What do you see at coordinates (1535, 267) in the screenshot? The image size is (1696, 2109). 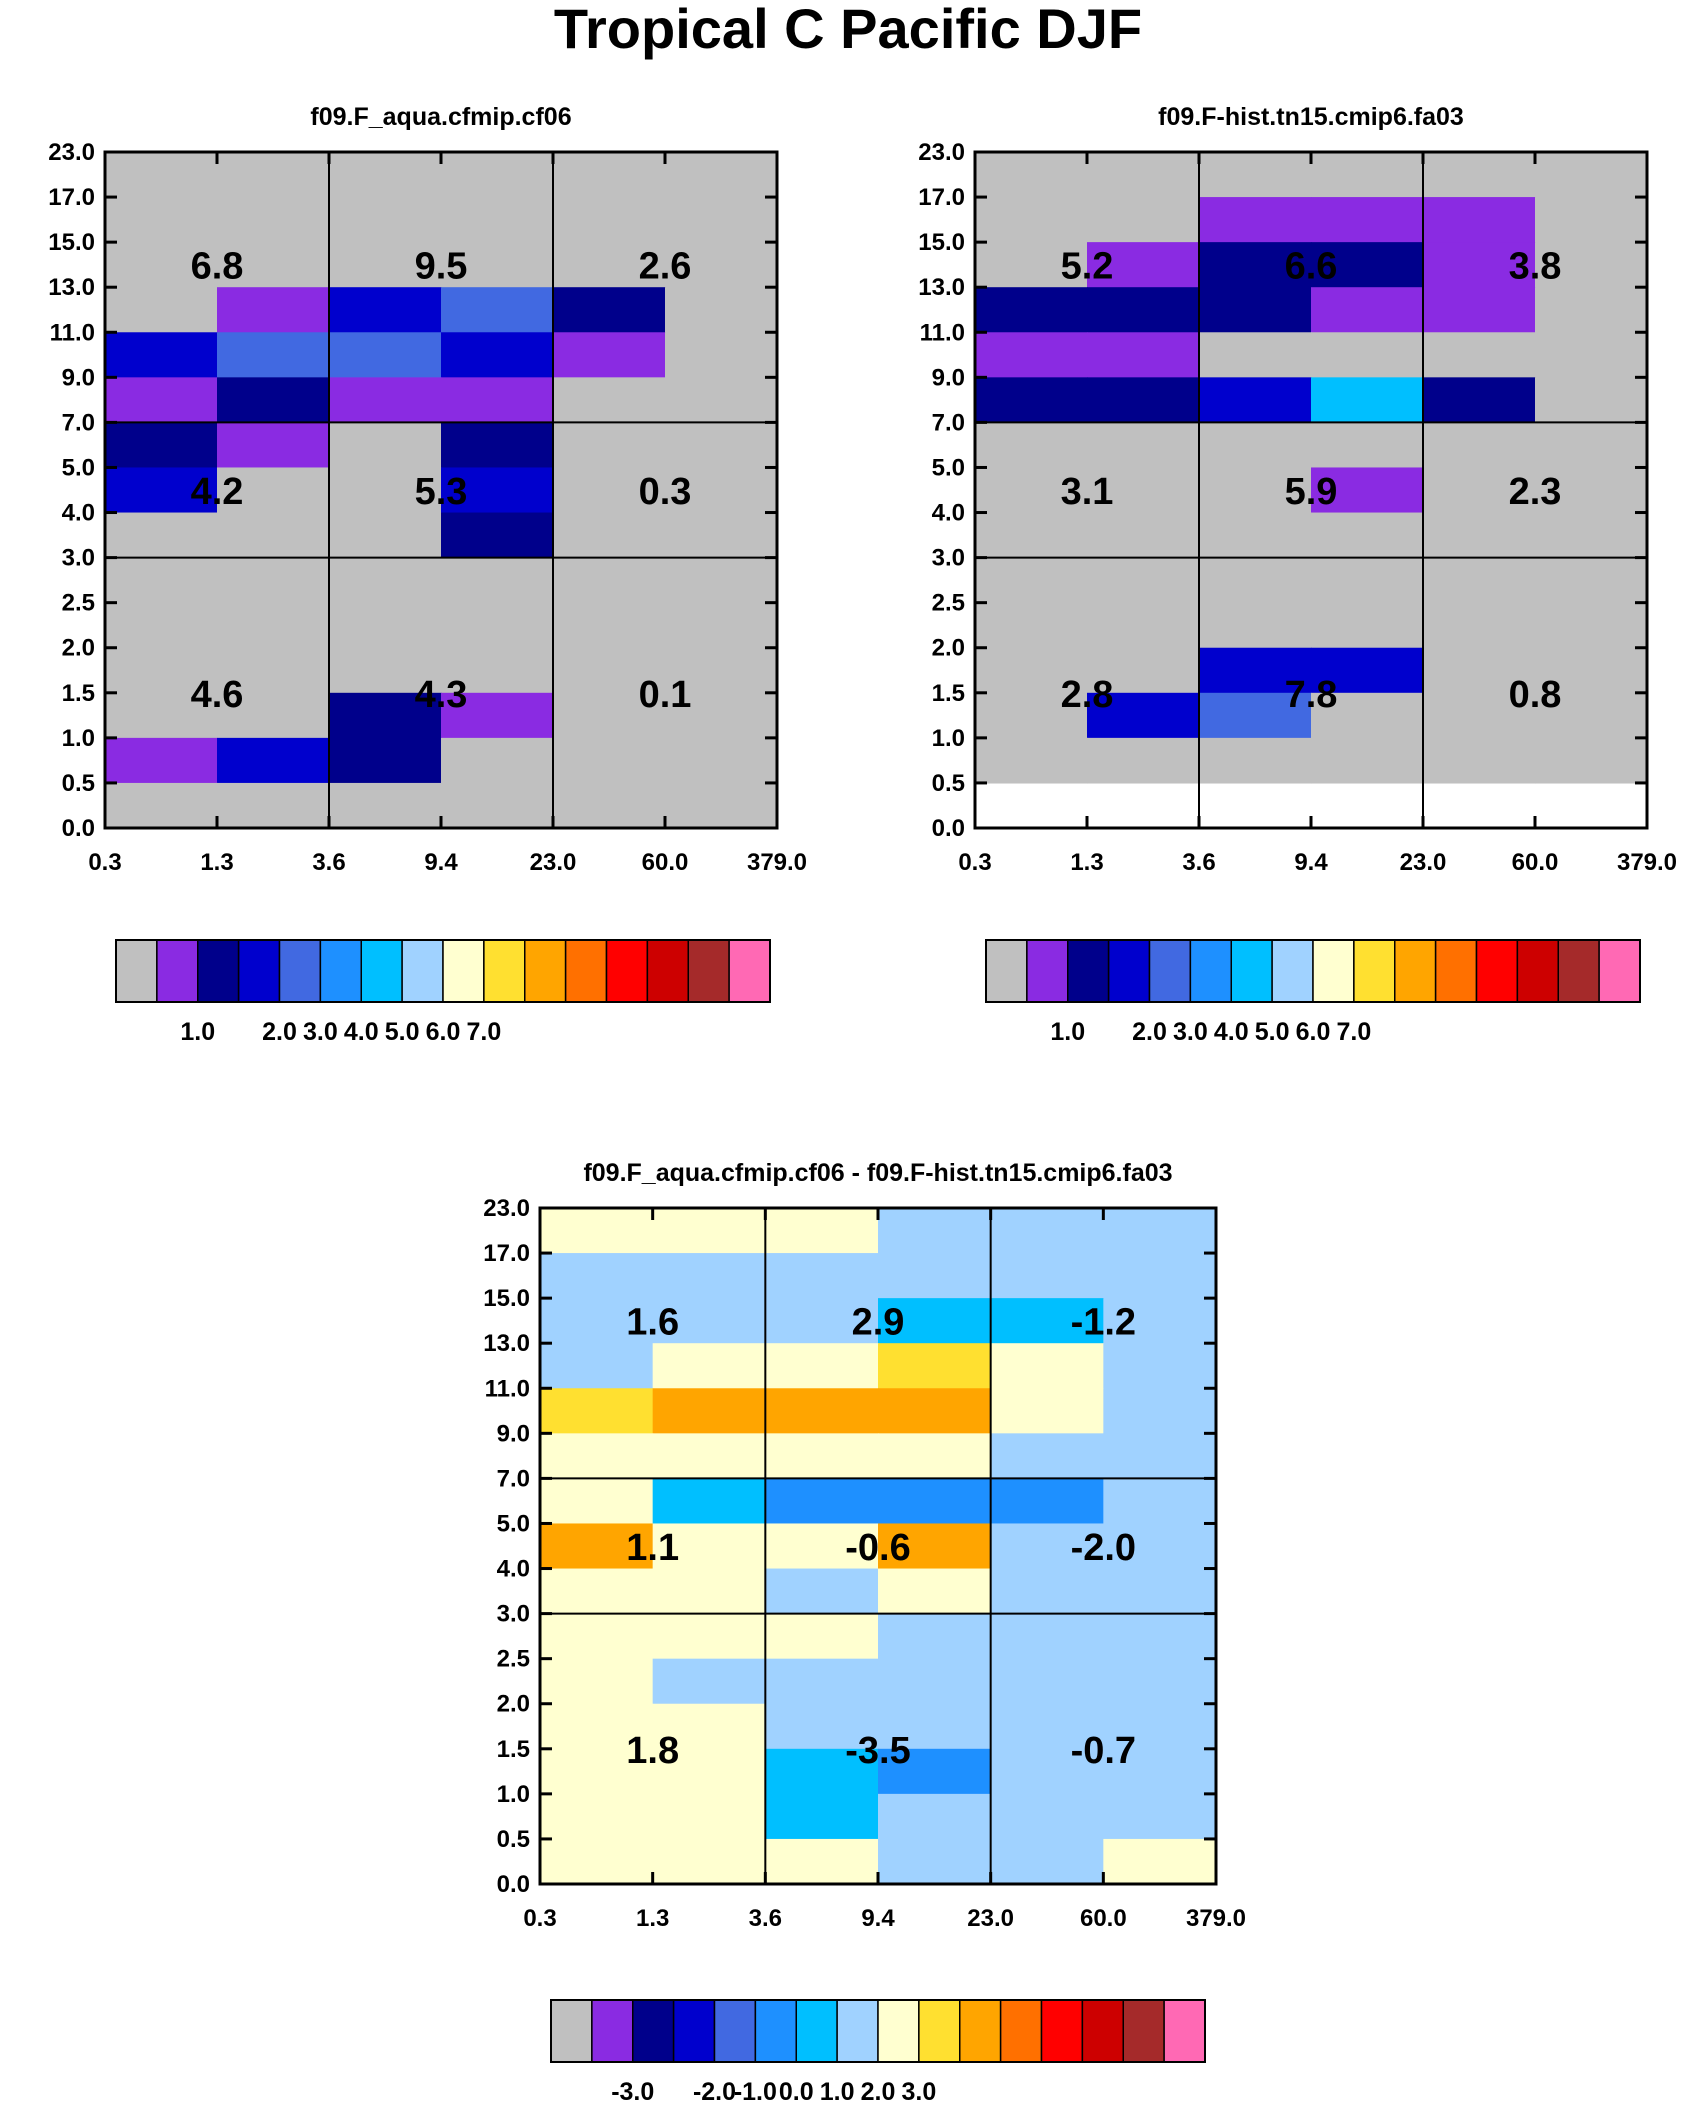 I see `group-value-label: 3.8` at bounding box center [1535, 267].